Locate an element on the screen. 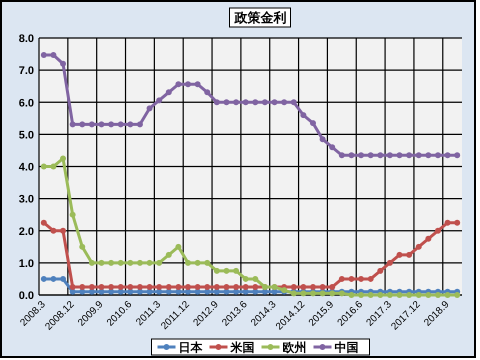 Image resolution: width=480 pixels, height=360 pixels. y-tick-label: 3.0 is located at coordinates (26, 200).